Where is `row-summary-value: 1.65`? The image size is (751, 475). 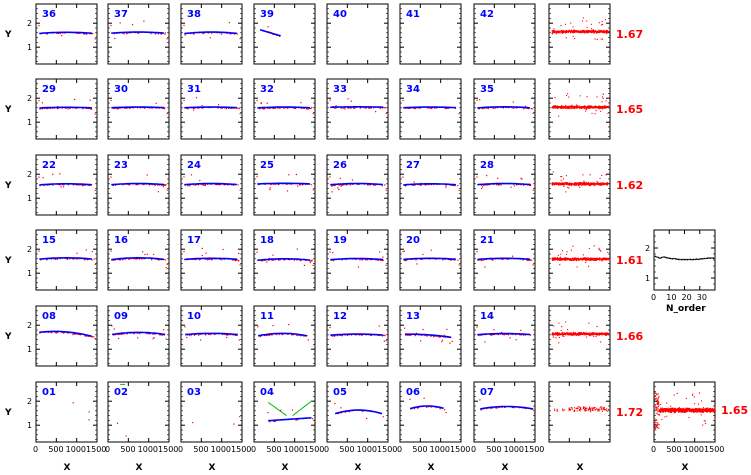
row-summary-value: 1.65 is located at coordinates (629, 109).